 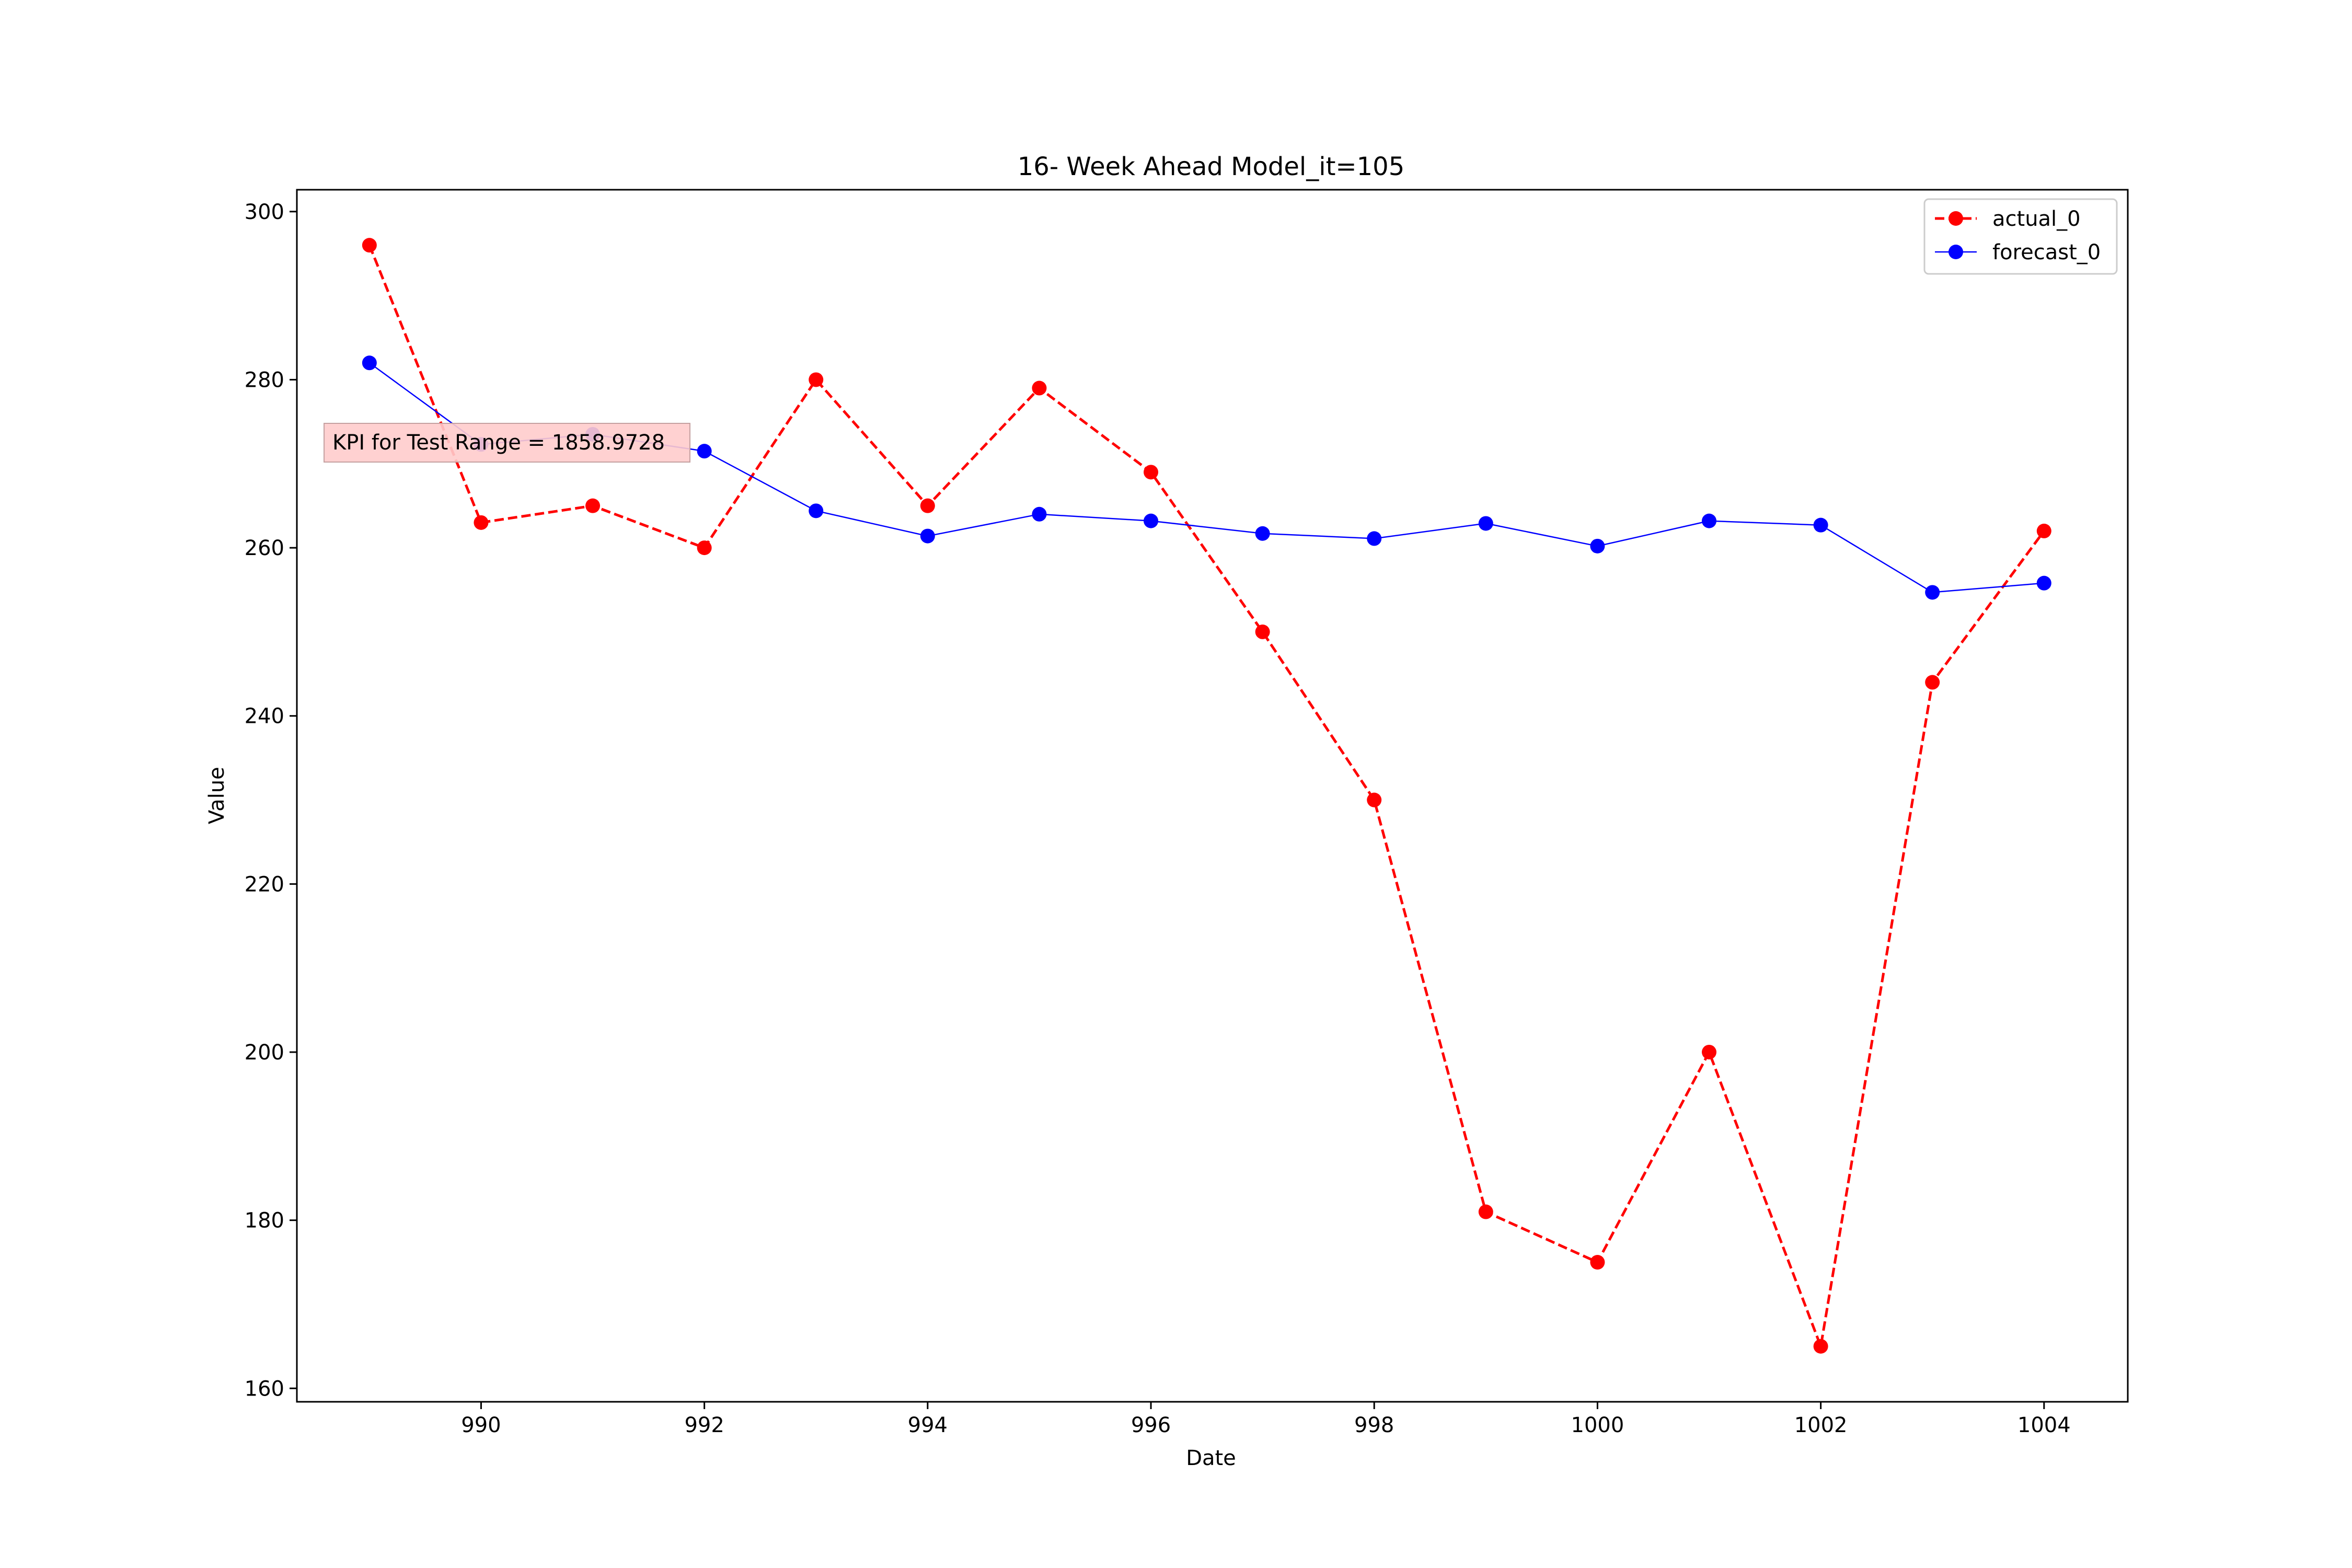 I want to click on y-tick-label: 280, so click(x=264, y=380).